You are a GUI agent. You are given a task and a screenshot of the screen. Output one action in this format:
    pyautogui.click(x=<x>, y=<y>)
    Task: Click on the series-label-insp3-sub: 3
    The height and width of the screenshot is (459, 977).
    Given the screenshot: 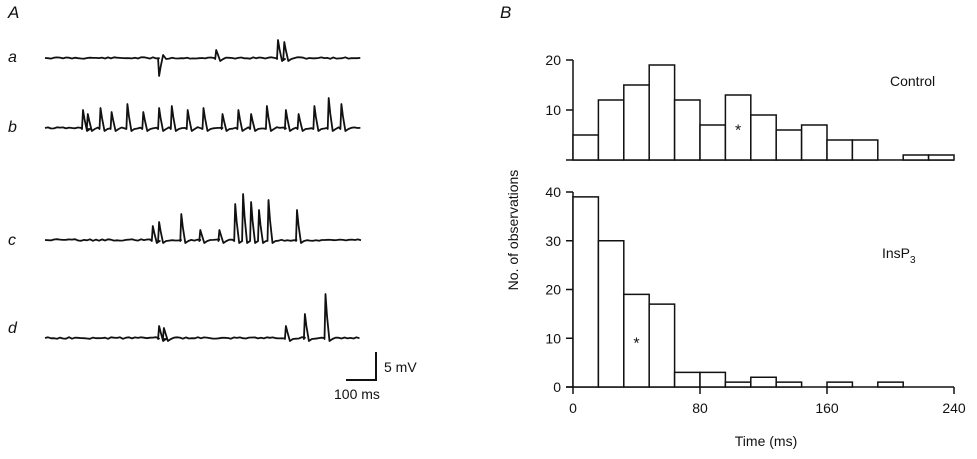 What is the action you would take?
    pyautogui.click(x=913, y=260)
    